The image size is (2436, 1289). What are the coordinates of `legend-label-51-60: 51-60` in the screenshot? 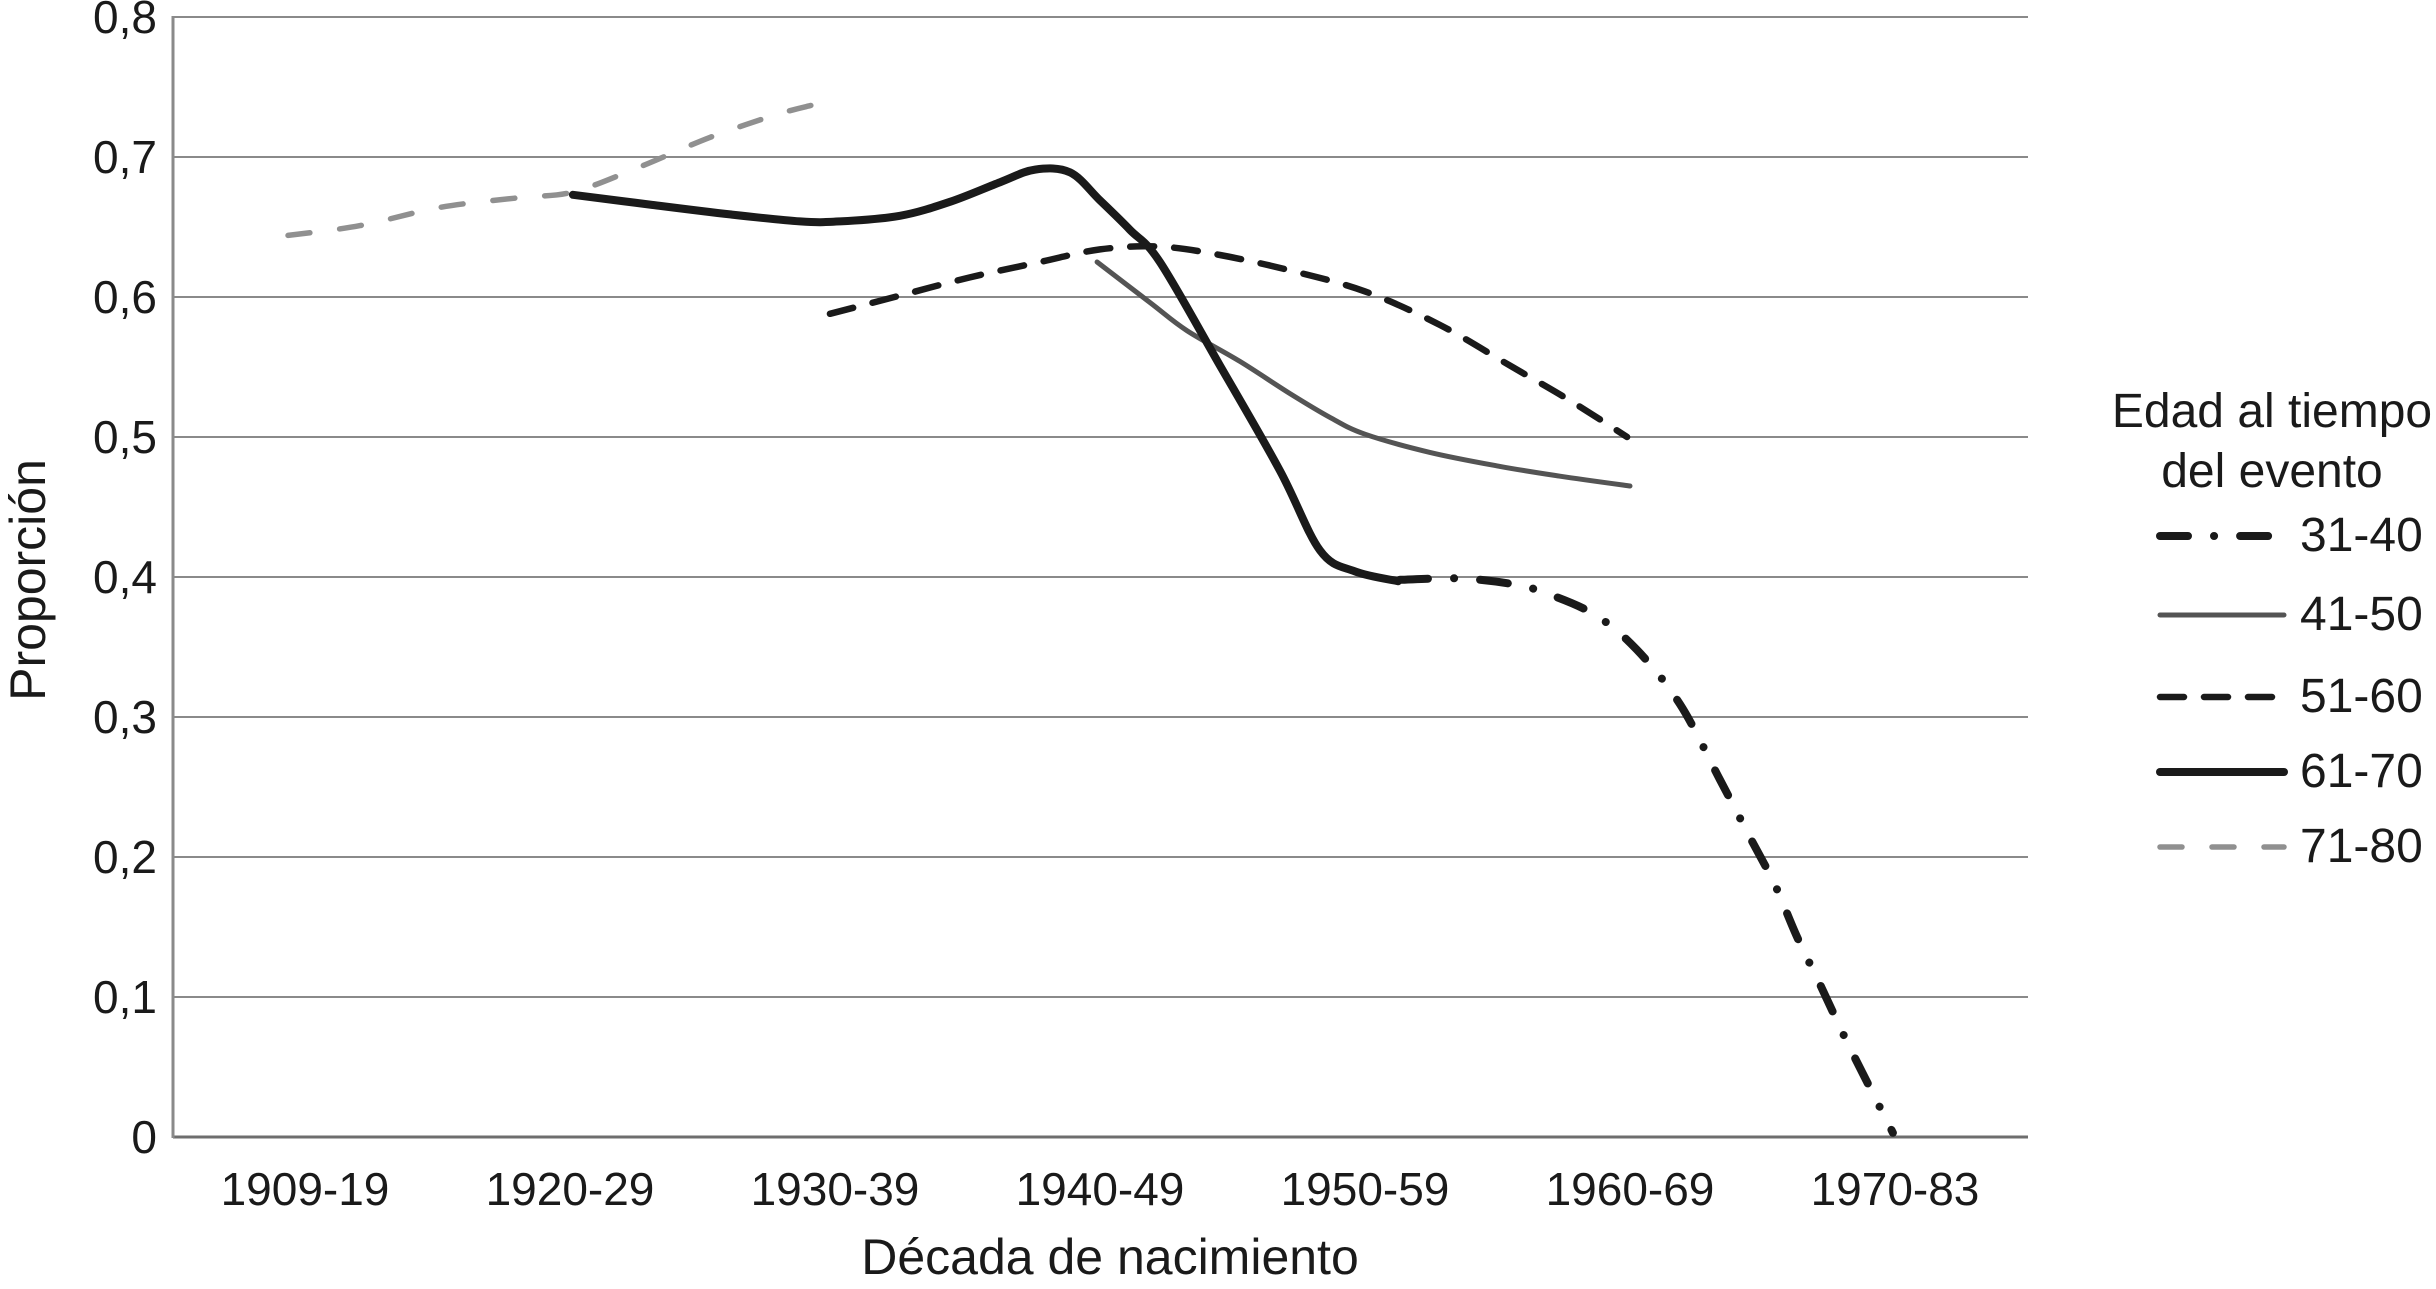 It's located at (2361, 696).